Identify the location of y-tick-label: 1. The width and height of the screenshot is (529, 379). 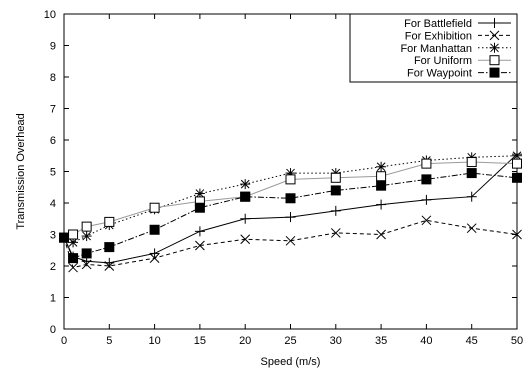
(53, 299).